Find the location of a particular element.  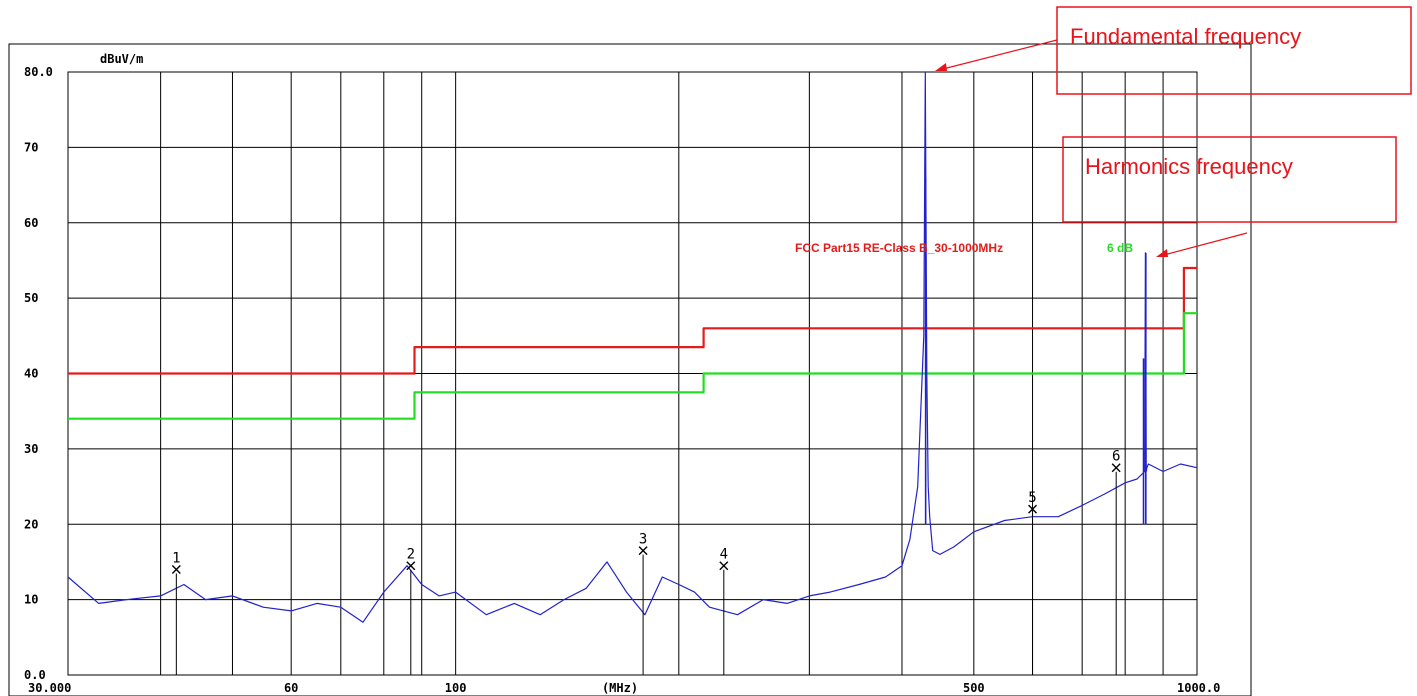

y-tick-label-50: 50 is located at coordinates (31, 298).